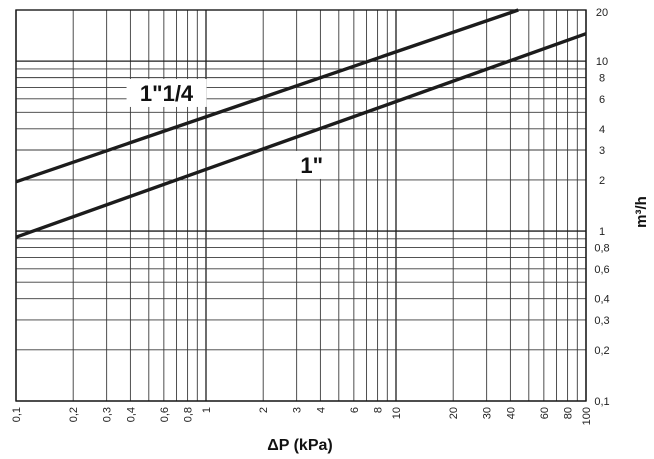 This screenshot has height=459, width=654. What do you see at coordinates (602, 62) in the screenshot?
I see `y-tick-label: 10` at bounding box center [602, 62].